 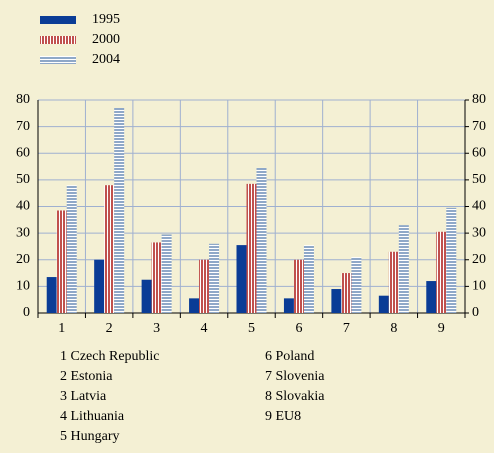 I want to click on y-tick-label: 0, so click(x=26, y=312).